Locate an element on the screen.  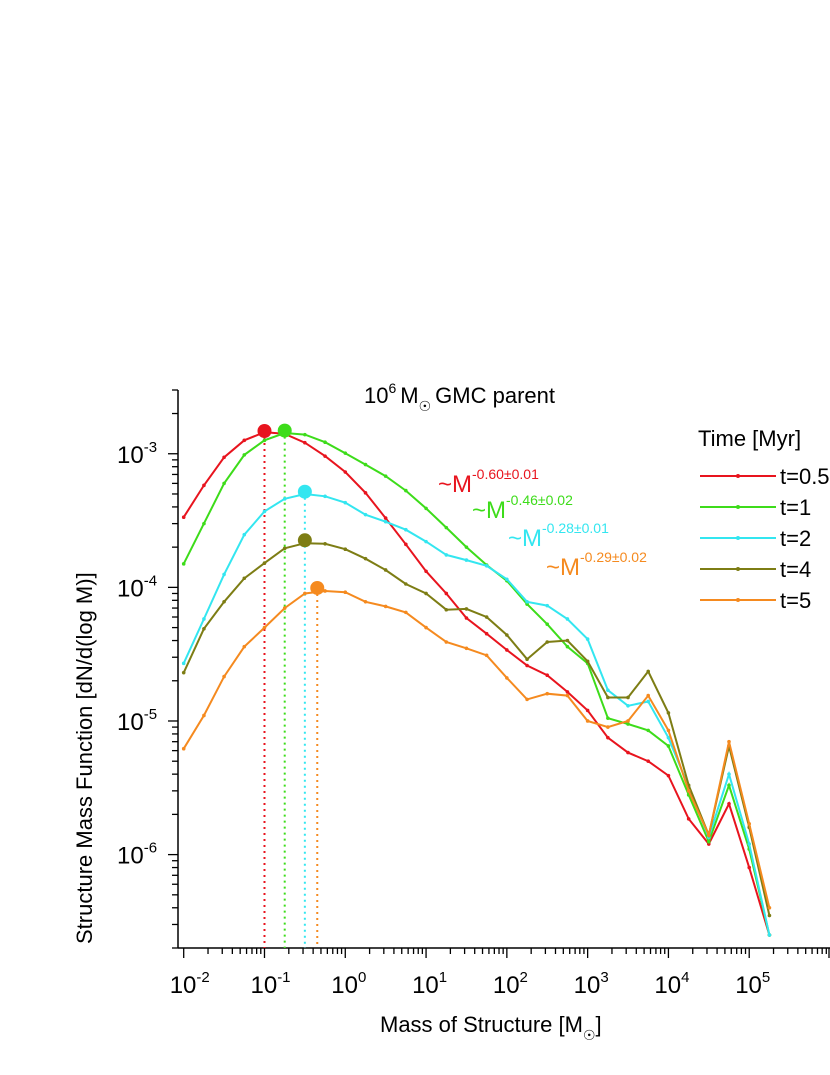
x-tick-label: 10¹ is located at coordinates (429, 984).